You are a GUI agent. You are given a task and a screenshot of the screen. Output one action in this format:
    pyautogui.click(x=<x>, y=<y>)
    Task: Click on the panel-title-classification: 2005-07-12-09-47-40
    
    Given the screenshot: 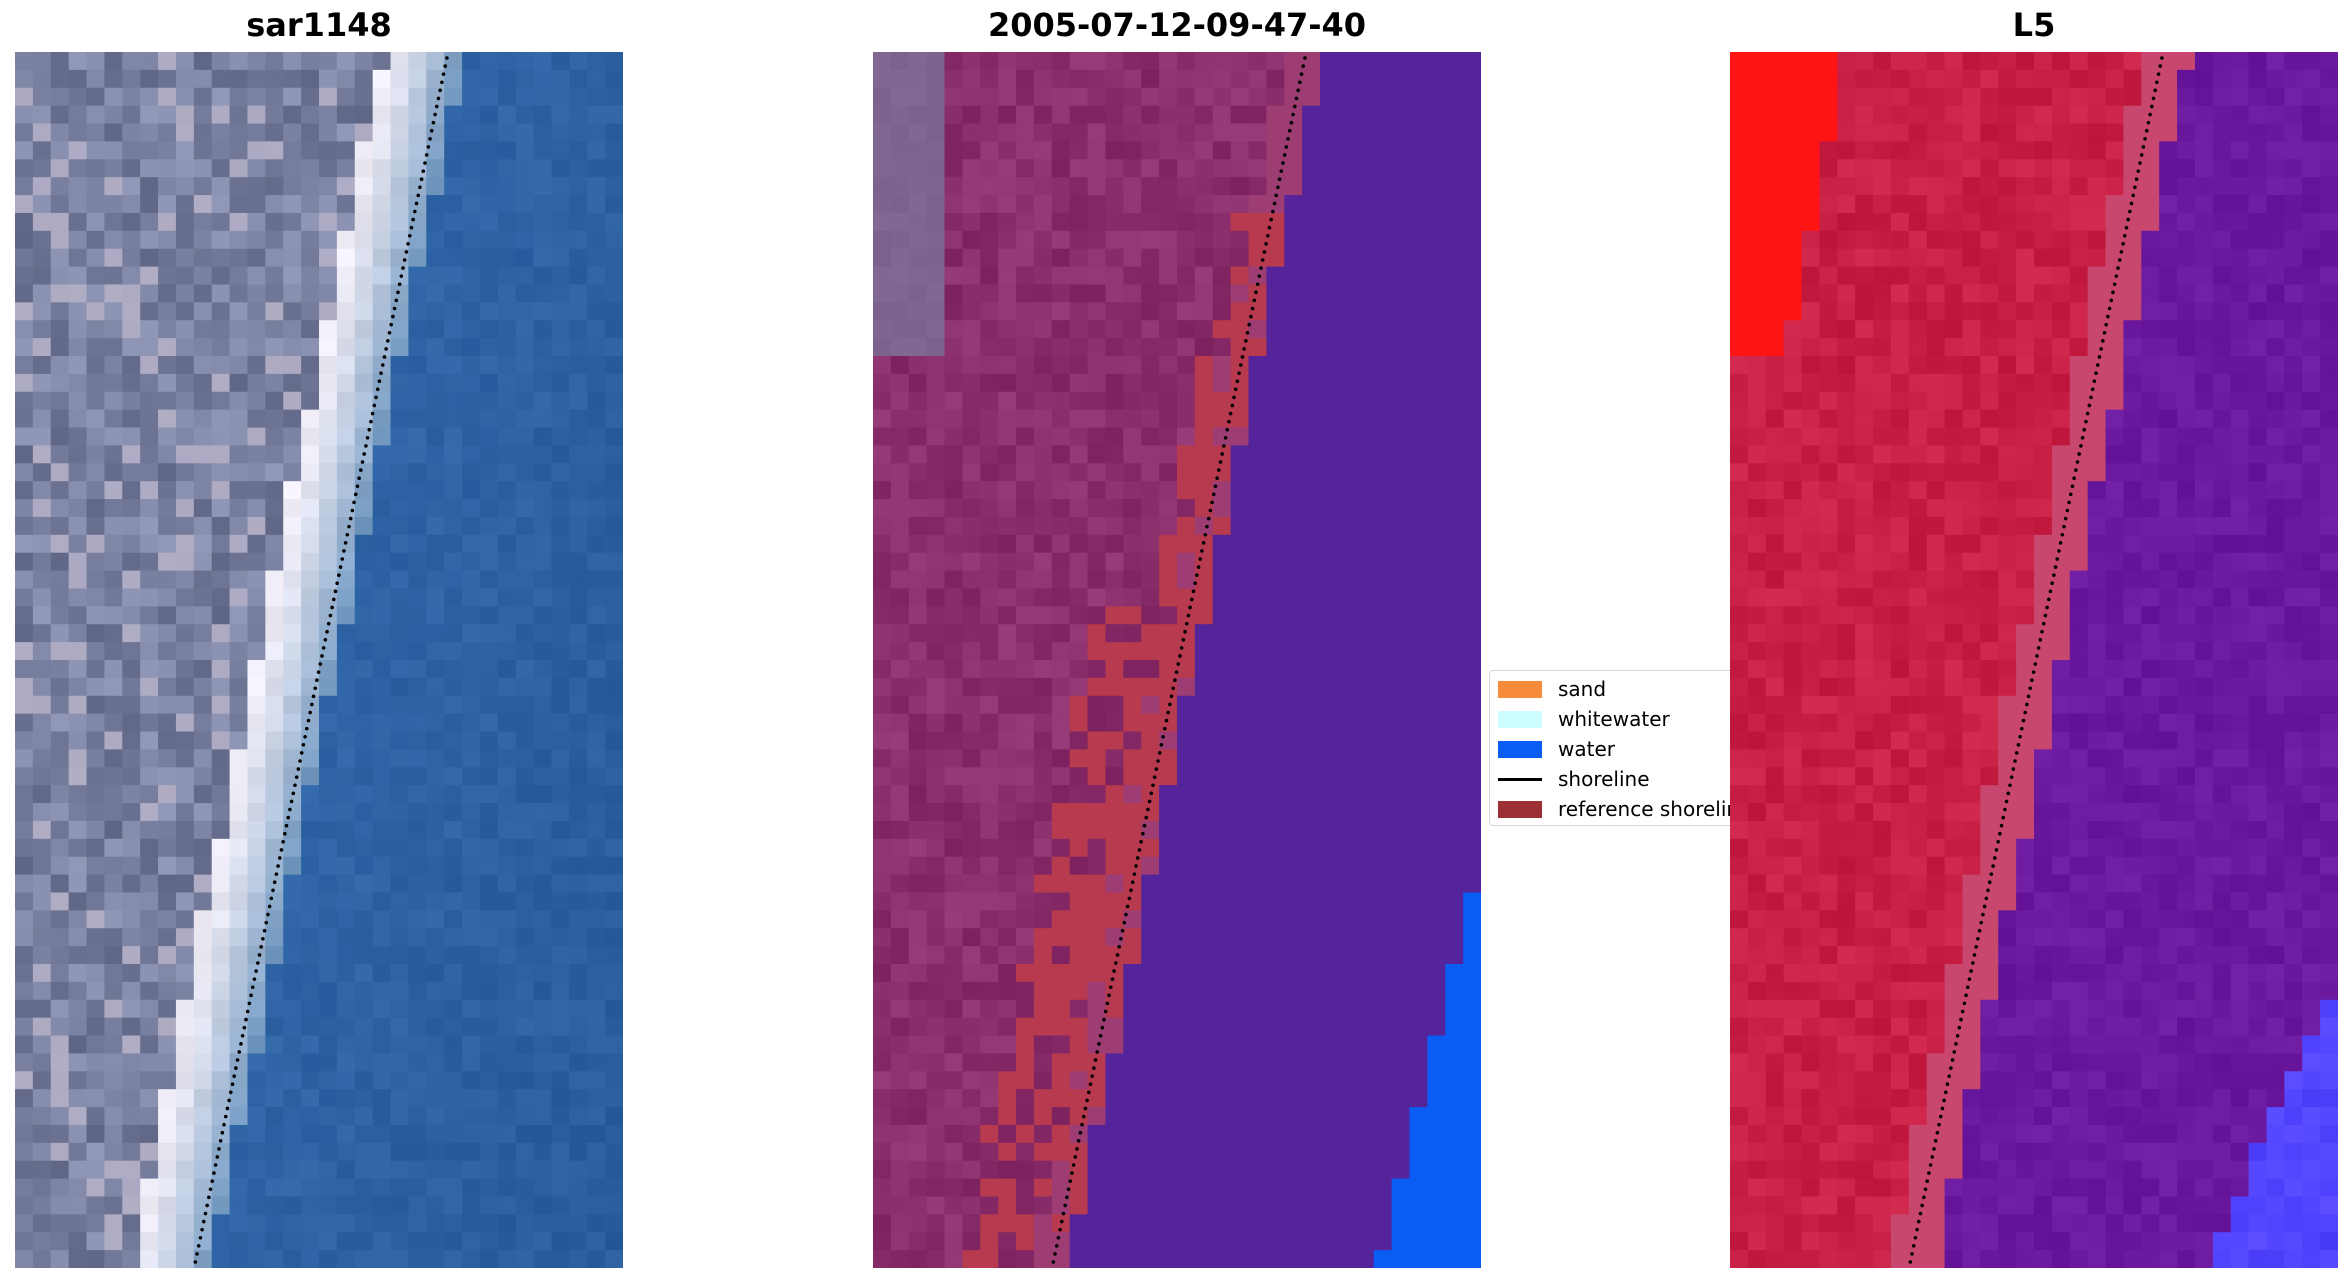 What is the action you would take?
    pyautogui.click(x=1177, y=25)
    